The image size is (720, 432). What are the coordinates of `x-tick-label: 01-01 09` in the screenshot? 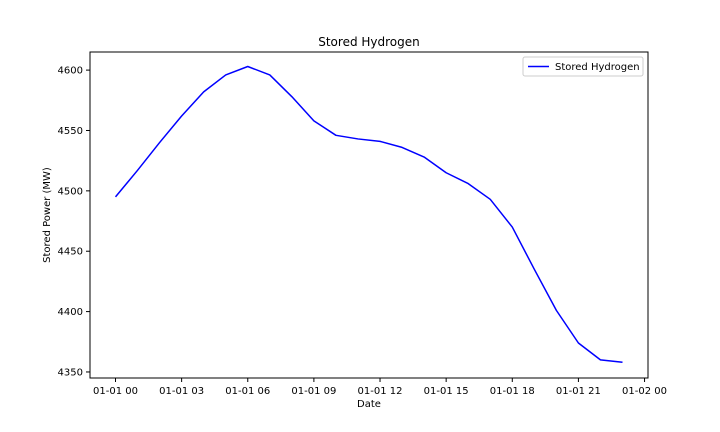 It's located at (313, 391).